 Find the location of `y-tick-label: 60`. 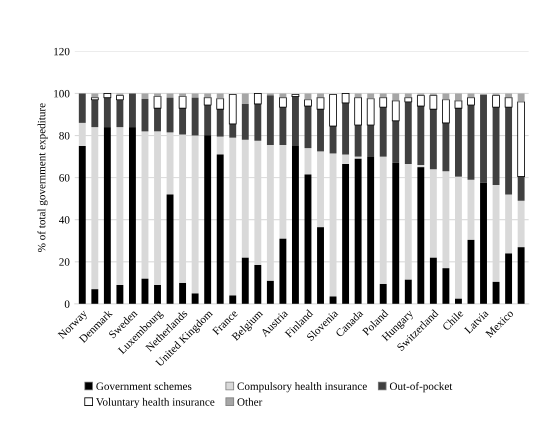

y-tick-label: 60 is located at coordinates (64, 178).